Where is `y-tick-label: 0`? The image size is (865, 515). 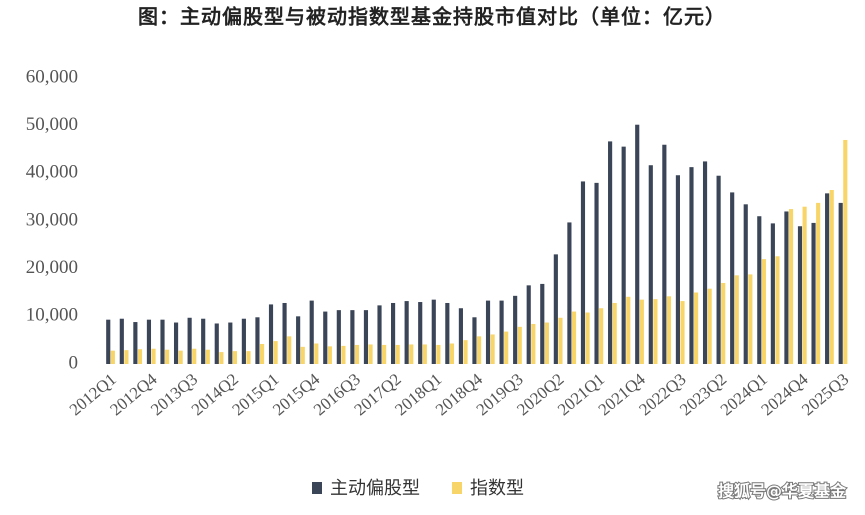 y-tick-label: 0 is located at coordinates (74, 362).